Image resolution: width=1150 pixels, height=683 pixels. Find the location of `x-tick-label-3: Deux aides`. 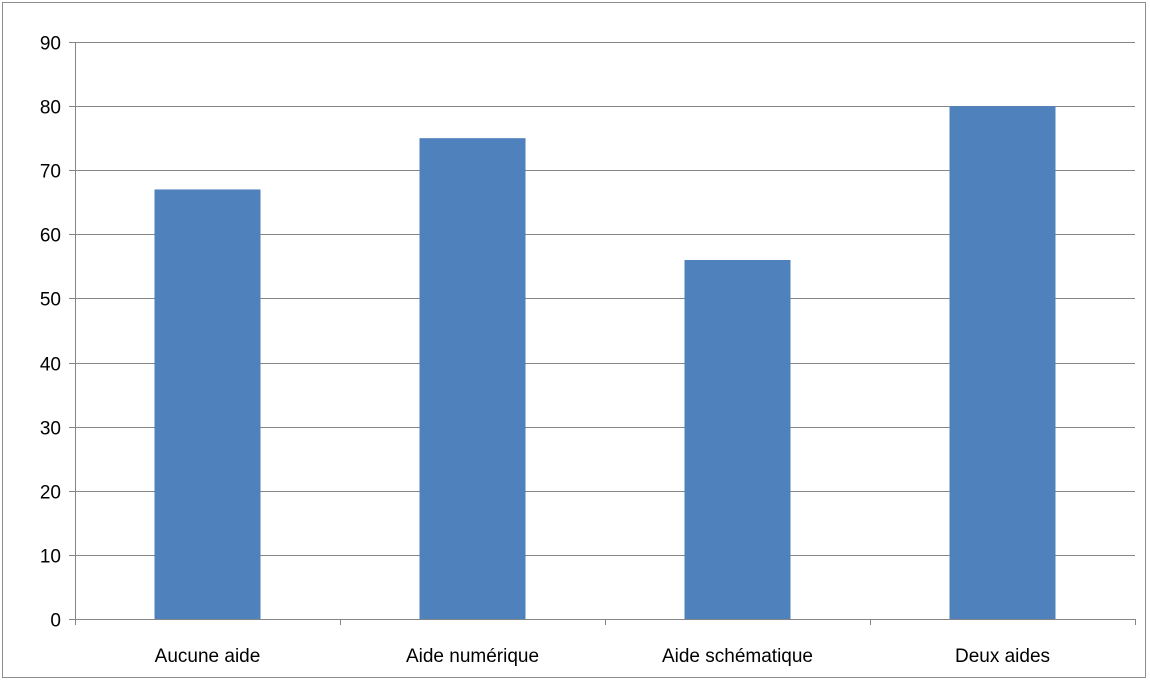

x-tick-label-3: Deux aides is located at coordinates (1002, 656).